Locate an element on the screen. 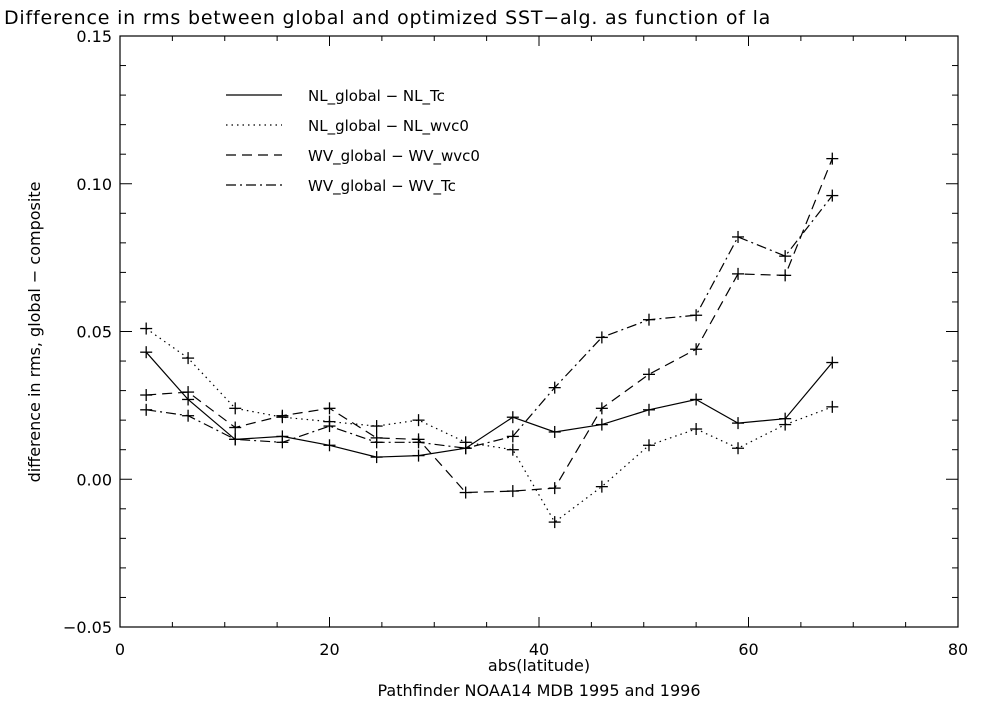 The height and width of the screenshot is (713, 1001). legend-item: NL_global − NL_wvc0 is located at coordinates (347, 126).